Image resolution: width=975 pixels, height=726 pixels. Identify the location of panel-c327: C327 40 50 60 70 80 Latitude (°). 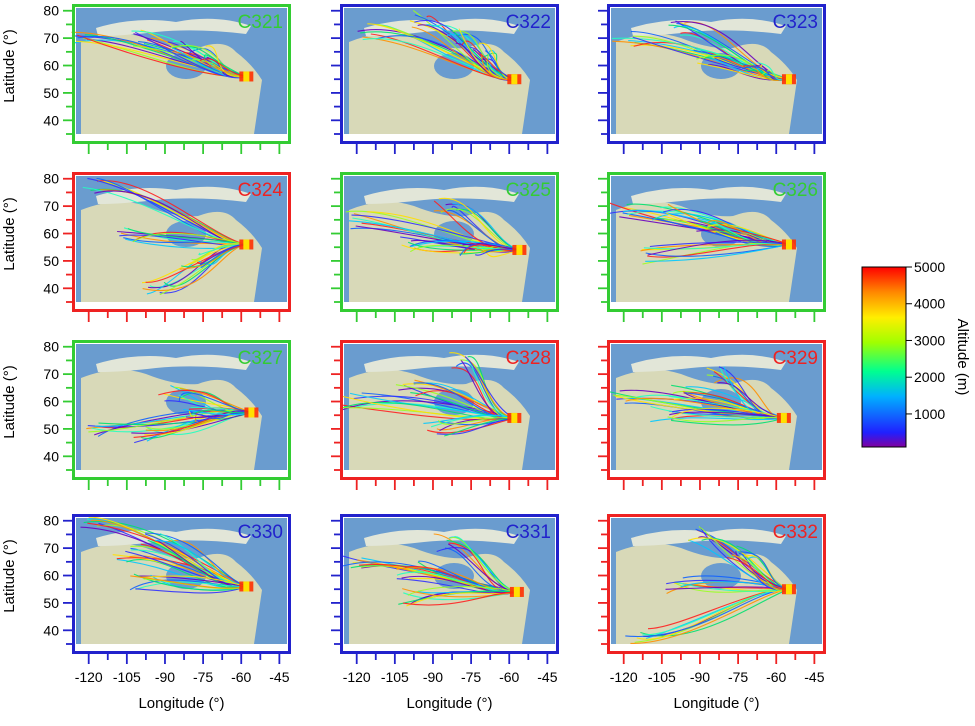
(146, 414).